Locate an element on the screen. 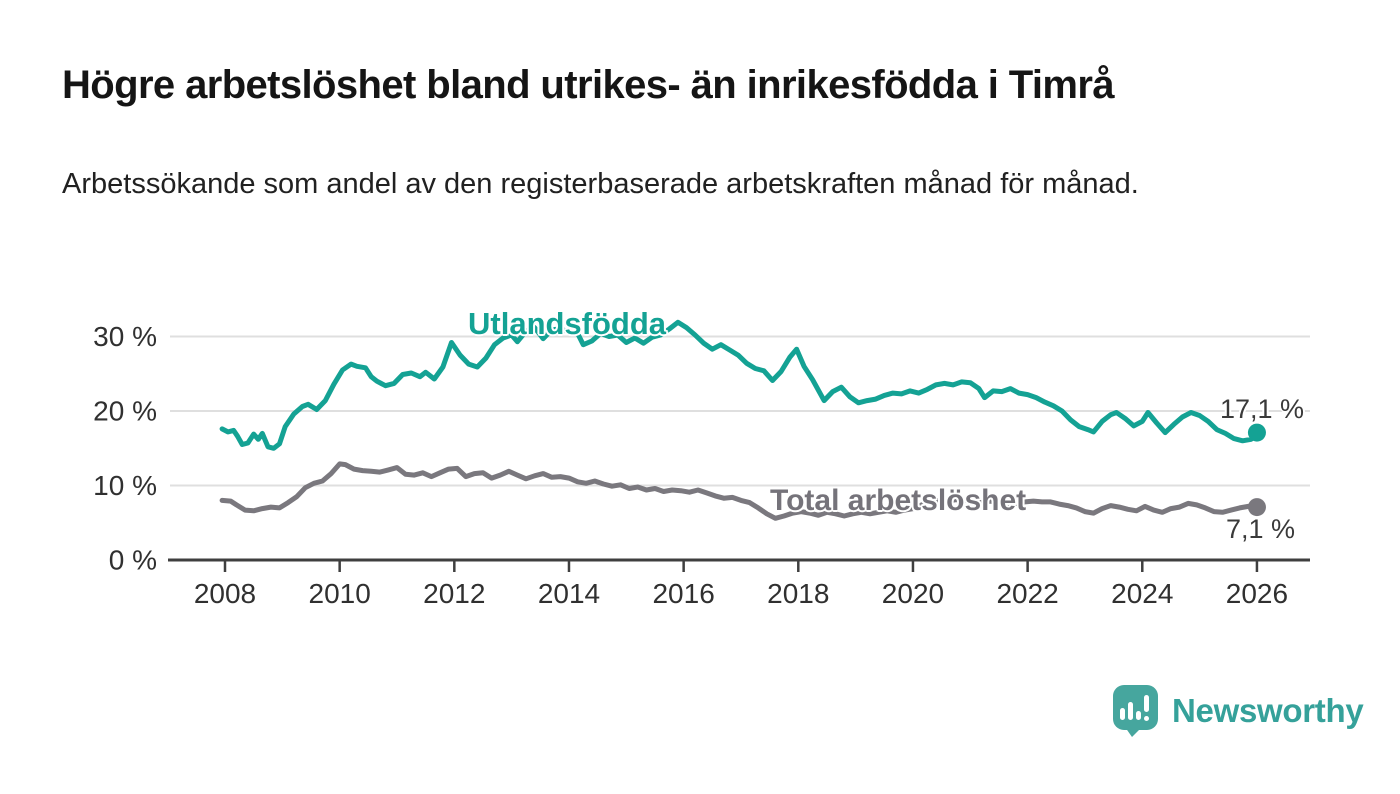 The image size is (1400, 794). y-tick-label: 20 % is located at coordinates (125, 411).